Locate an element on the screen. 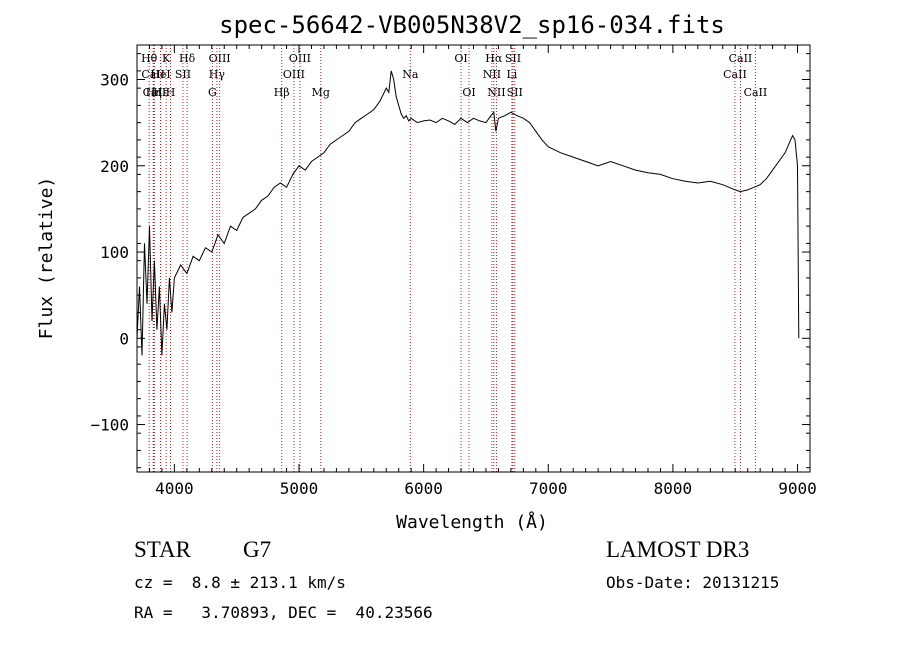  spectral-line-label: Mg is located at coordinates (321, 92).